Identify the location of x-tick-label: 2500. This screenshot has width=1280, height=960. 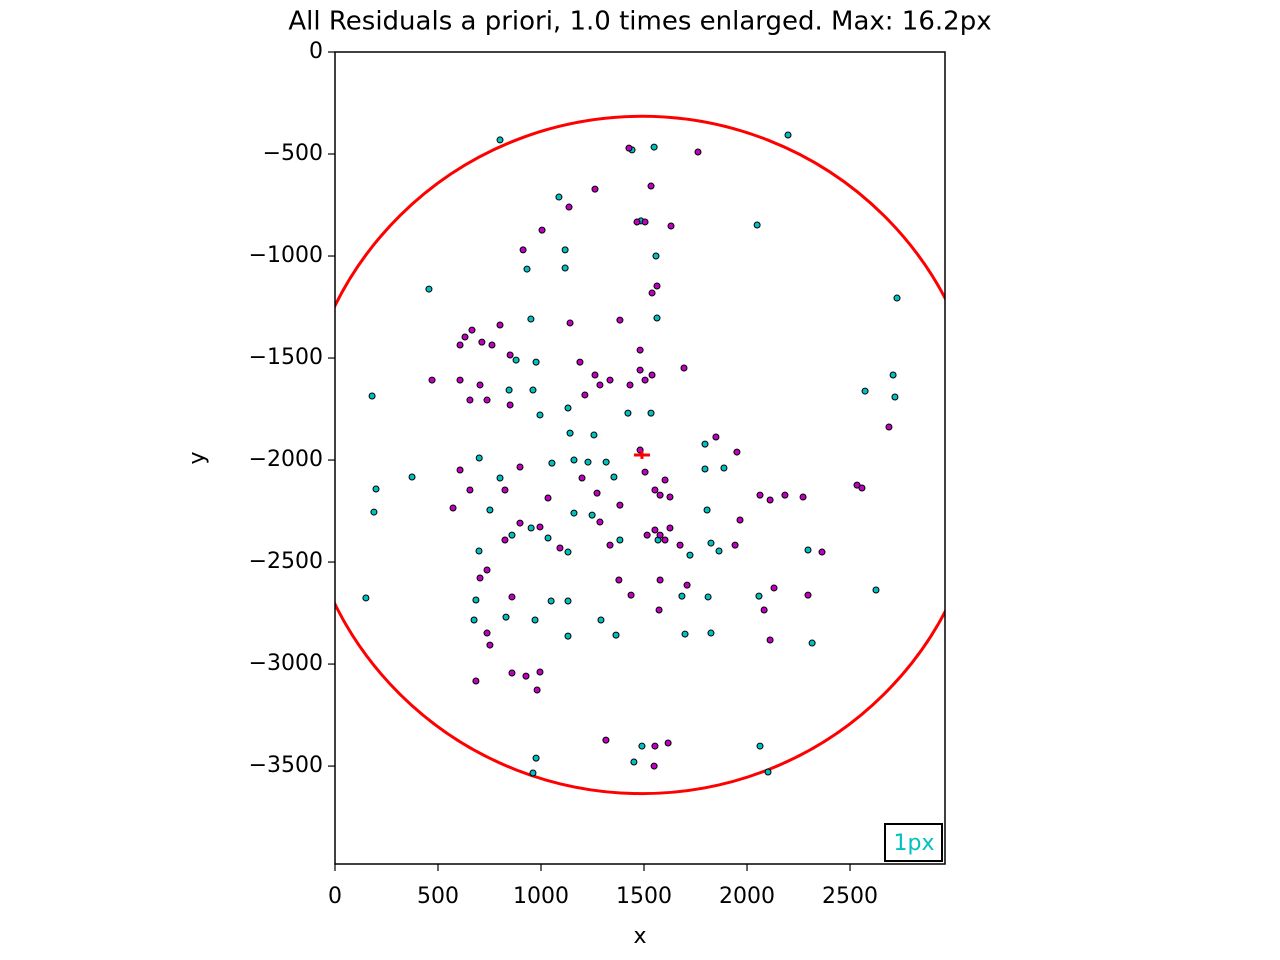
(850, 896).